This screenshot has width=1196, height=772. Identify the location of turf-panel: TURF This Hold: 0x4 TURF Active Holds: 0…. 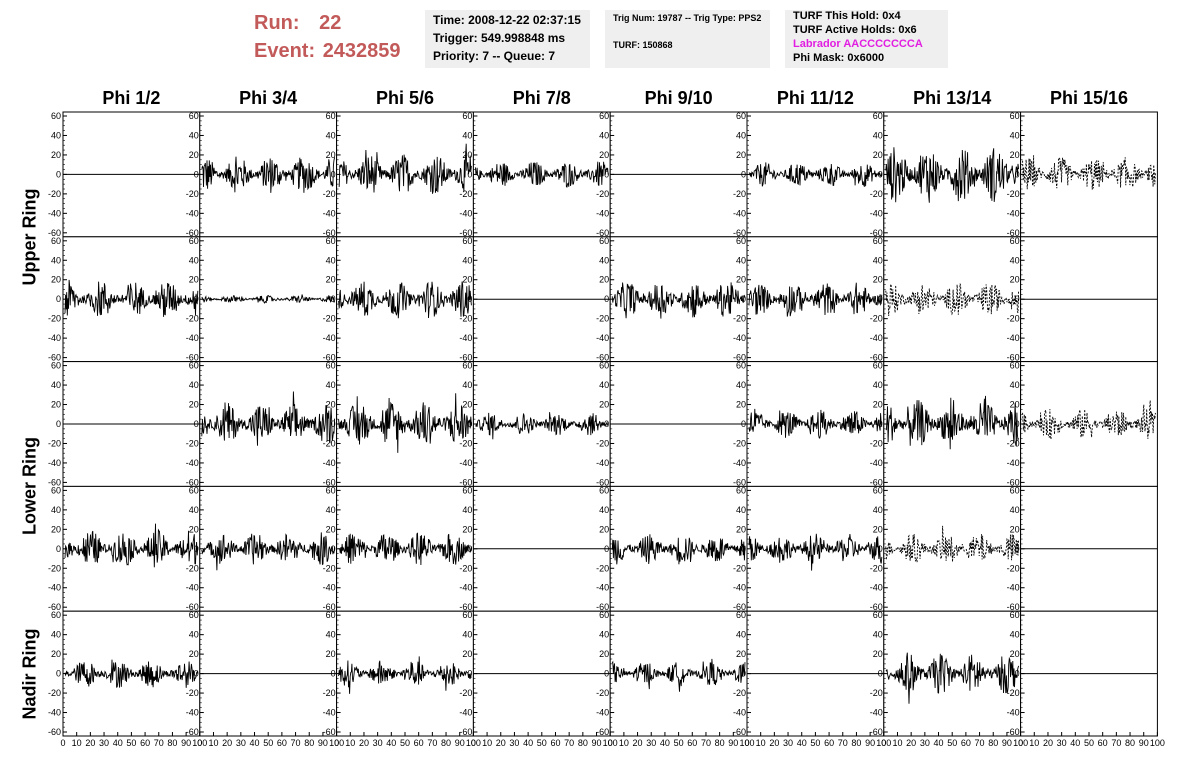
(866, 39).